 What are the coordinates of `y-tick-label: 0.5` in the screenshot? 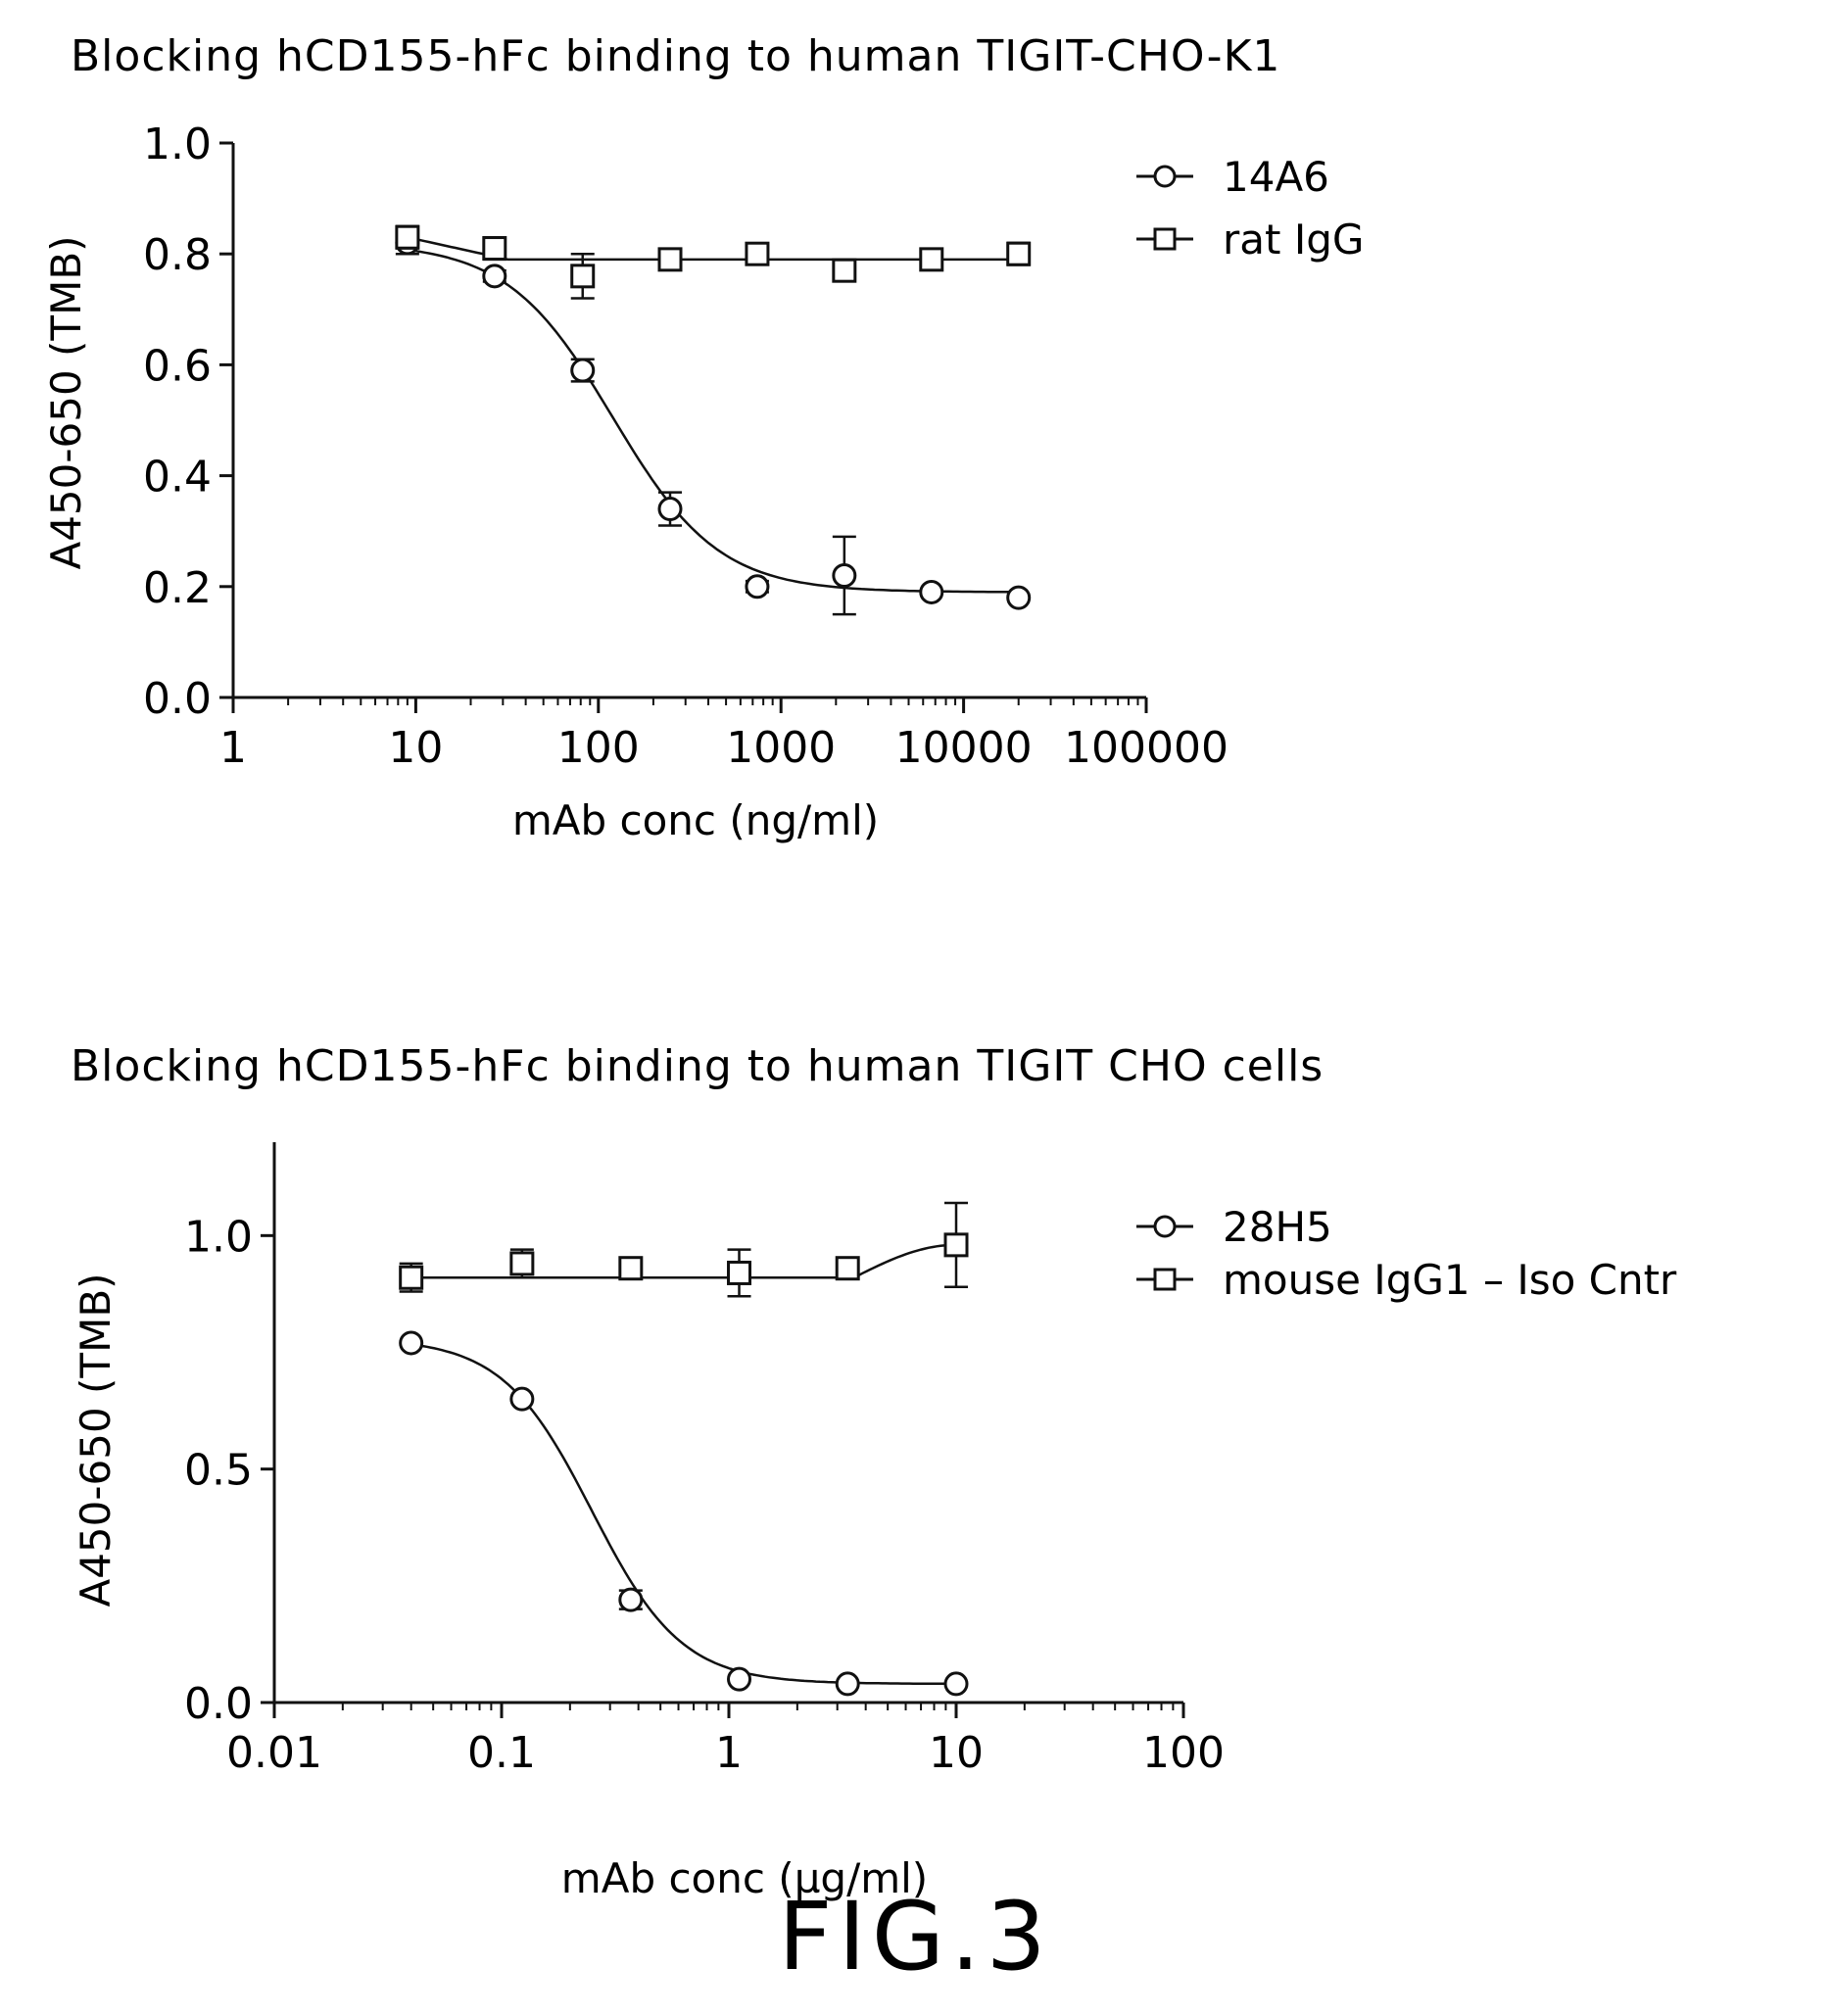 It's located at (218, 1471).